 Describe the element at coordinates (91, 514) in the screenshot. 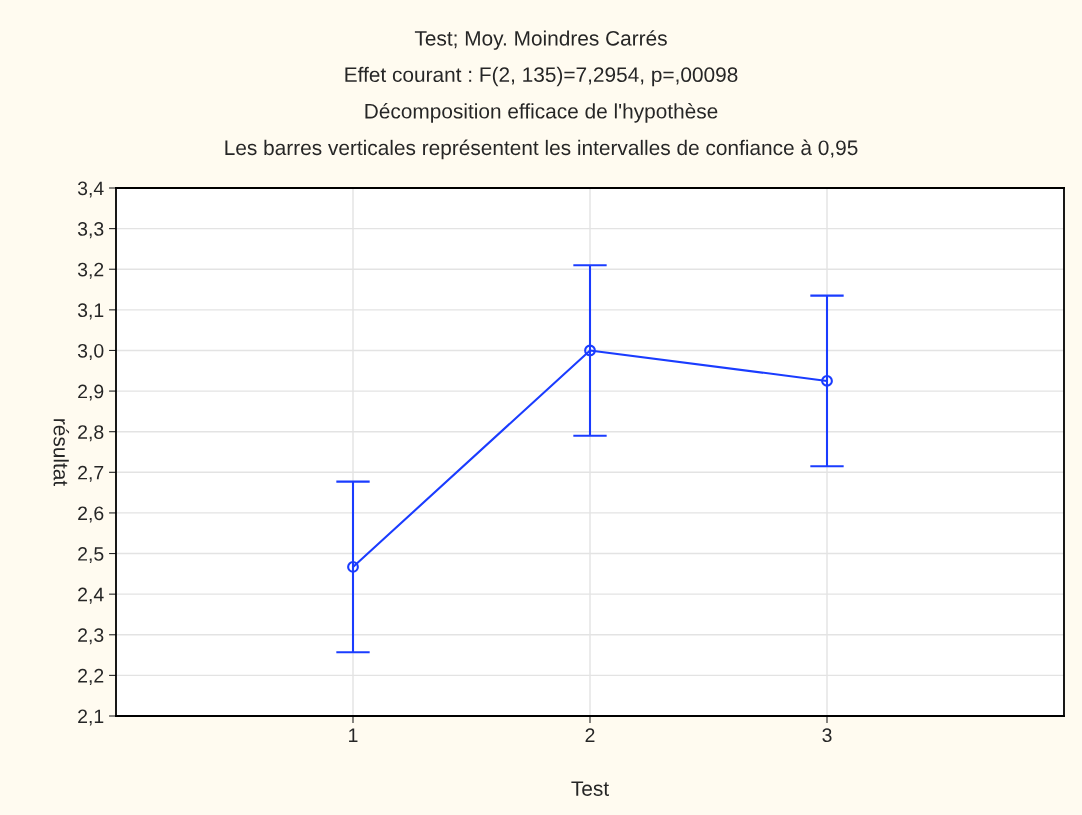

I see `y-tick-label: 2,6` at that location.